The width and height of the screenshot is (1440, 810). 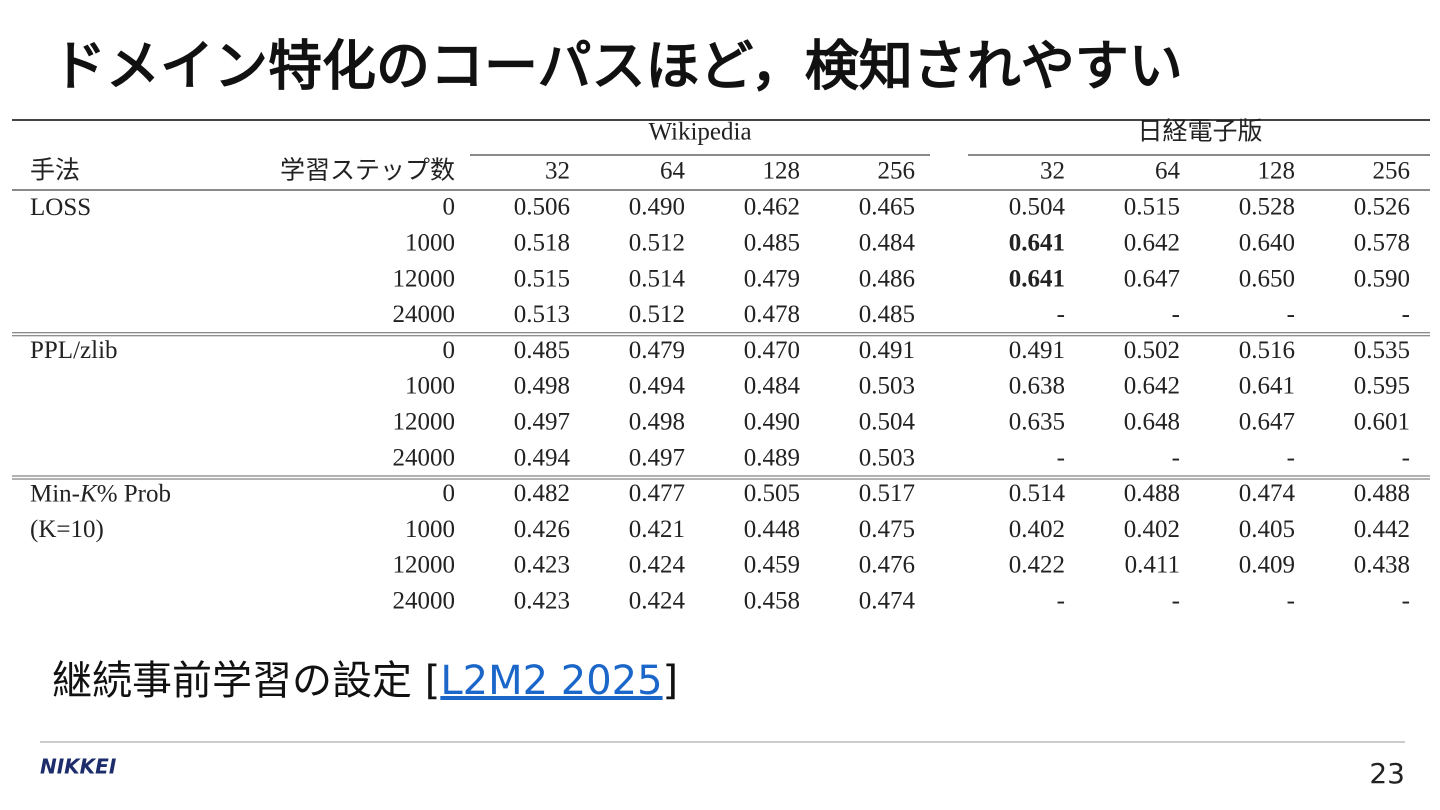 I want to click on value-cell: 0.486, so click(x=887, y=278).